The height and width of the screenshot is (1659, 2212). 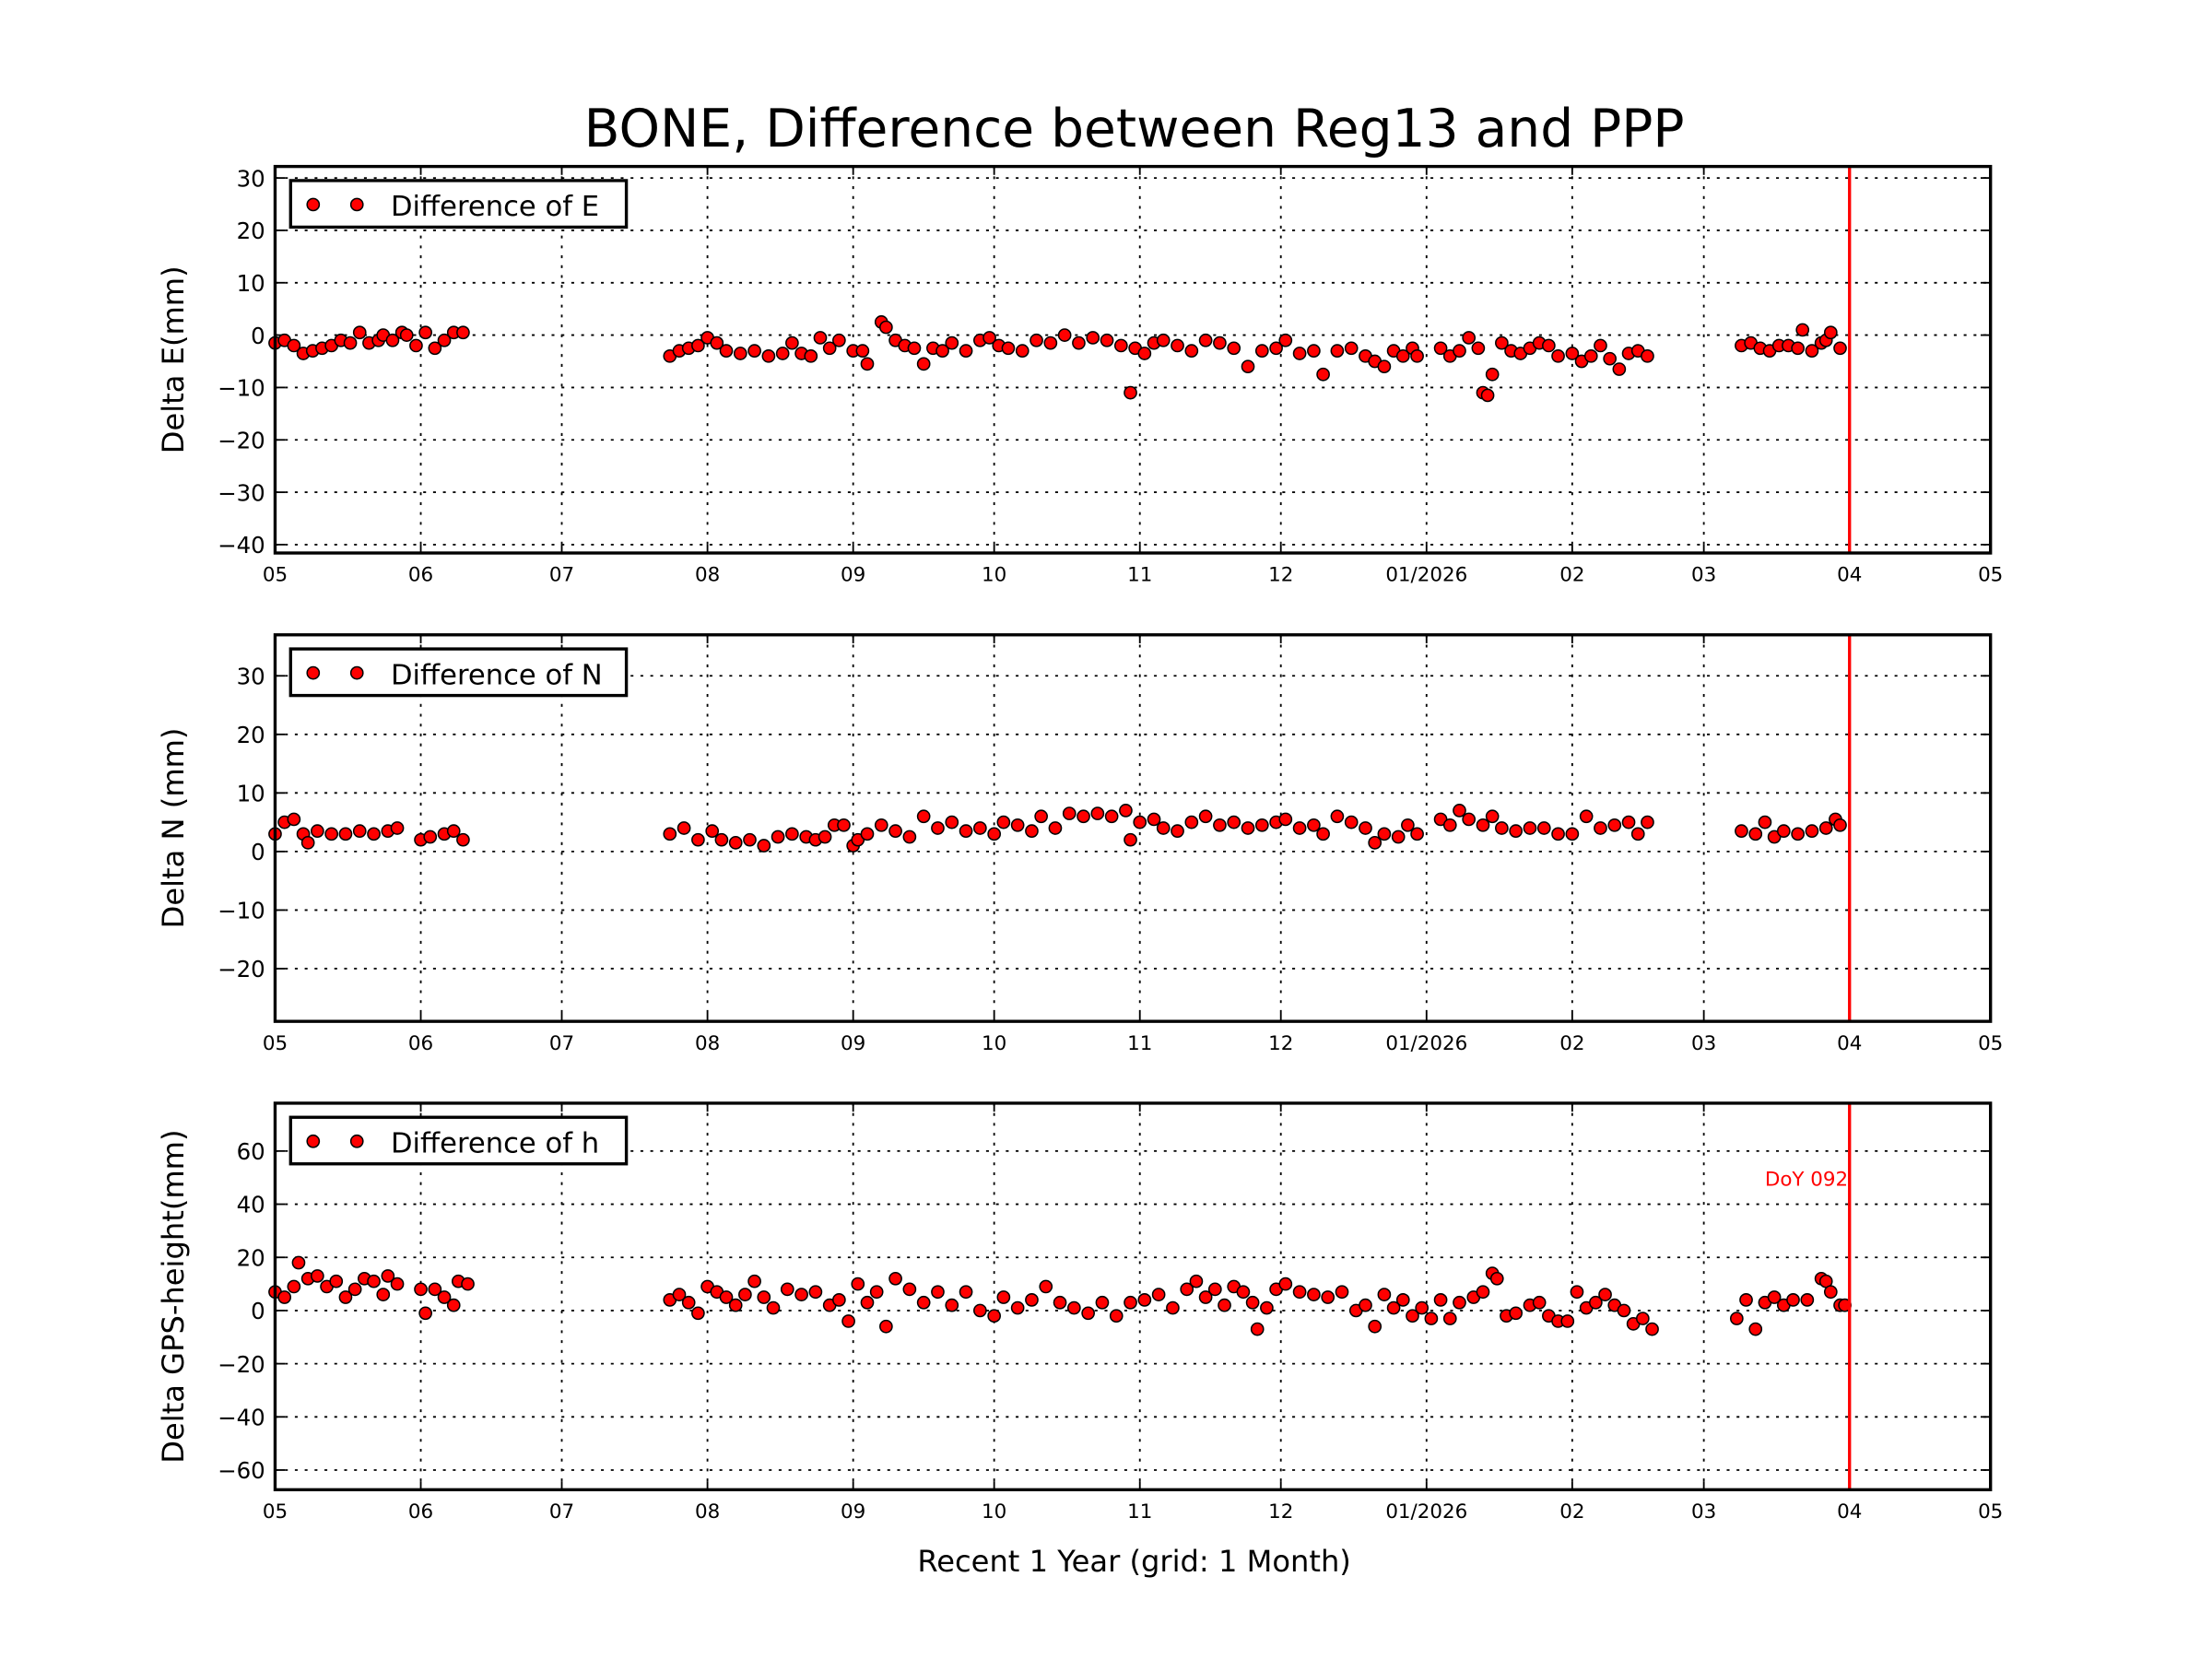 What do you see at coordinates (275, 1043) in the screenshot?
I see `x-tick-label: 05` at bounding box center [275, 1043].